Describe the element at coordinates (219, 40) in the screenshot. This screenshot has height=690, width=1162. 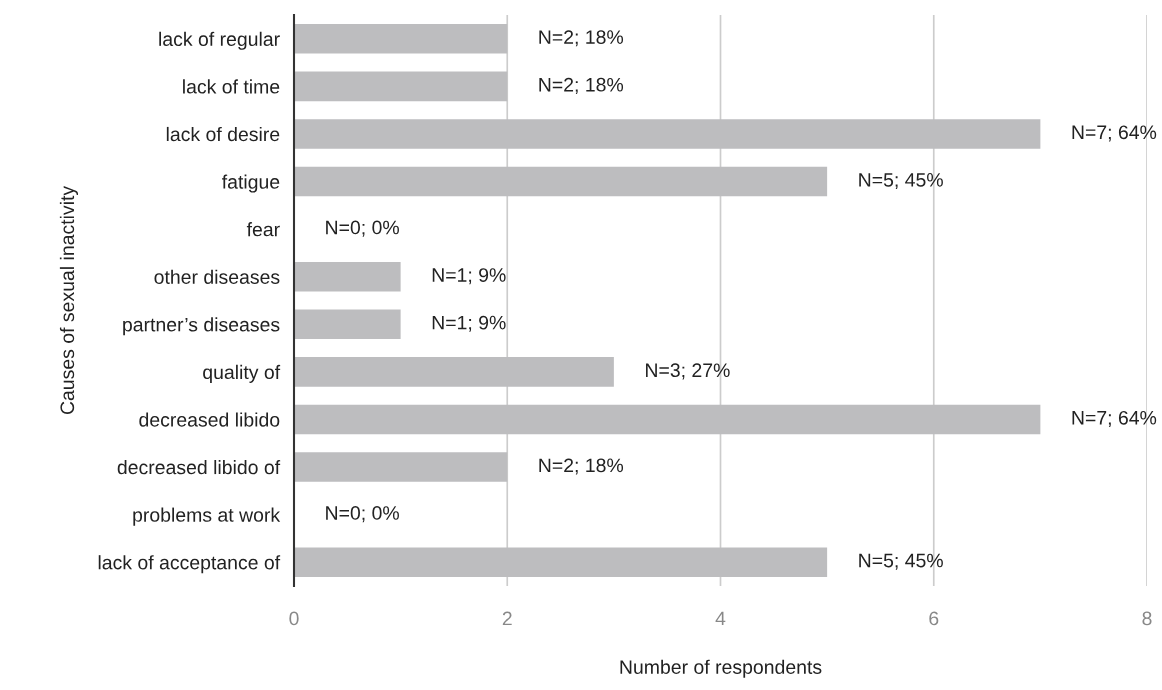
I see `y-tick-label: lack of regular` at that location.